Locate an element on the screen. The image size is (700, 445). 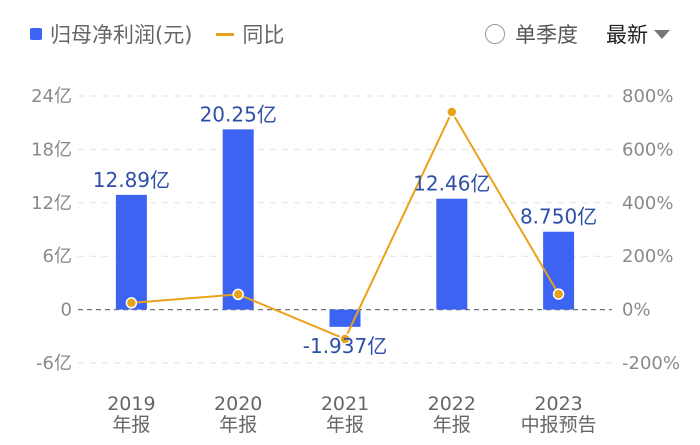
y-right-tick-label: -200% is located at coordinates (651, 363).